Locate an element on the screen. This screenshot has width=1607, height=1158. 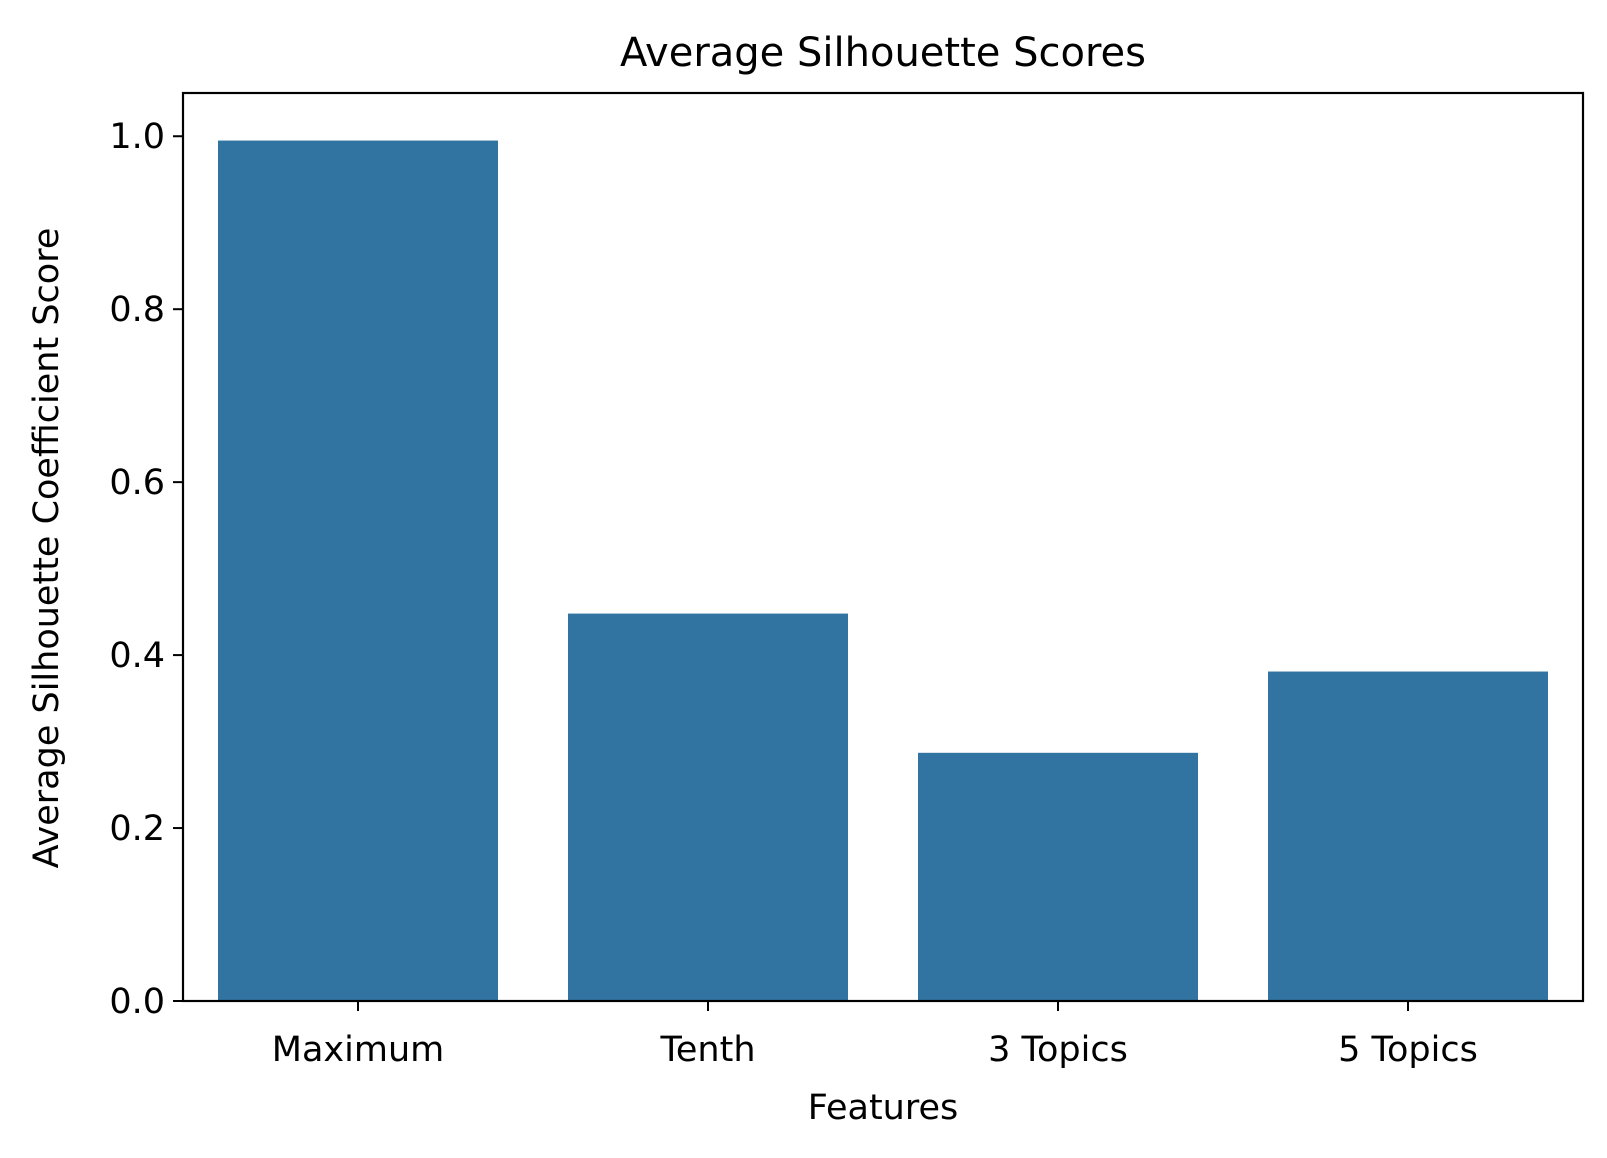
y-tick-label: 0.6 is located at coordinates (137, 483).